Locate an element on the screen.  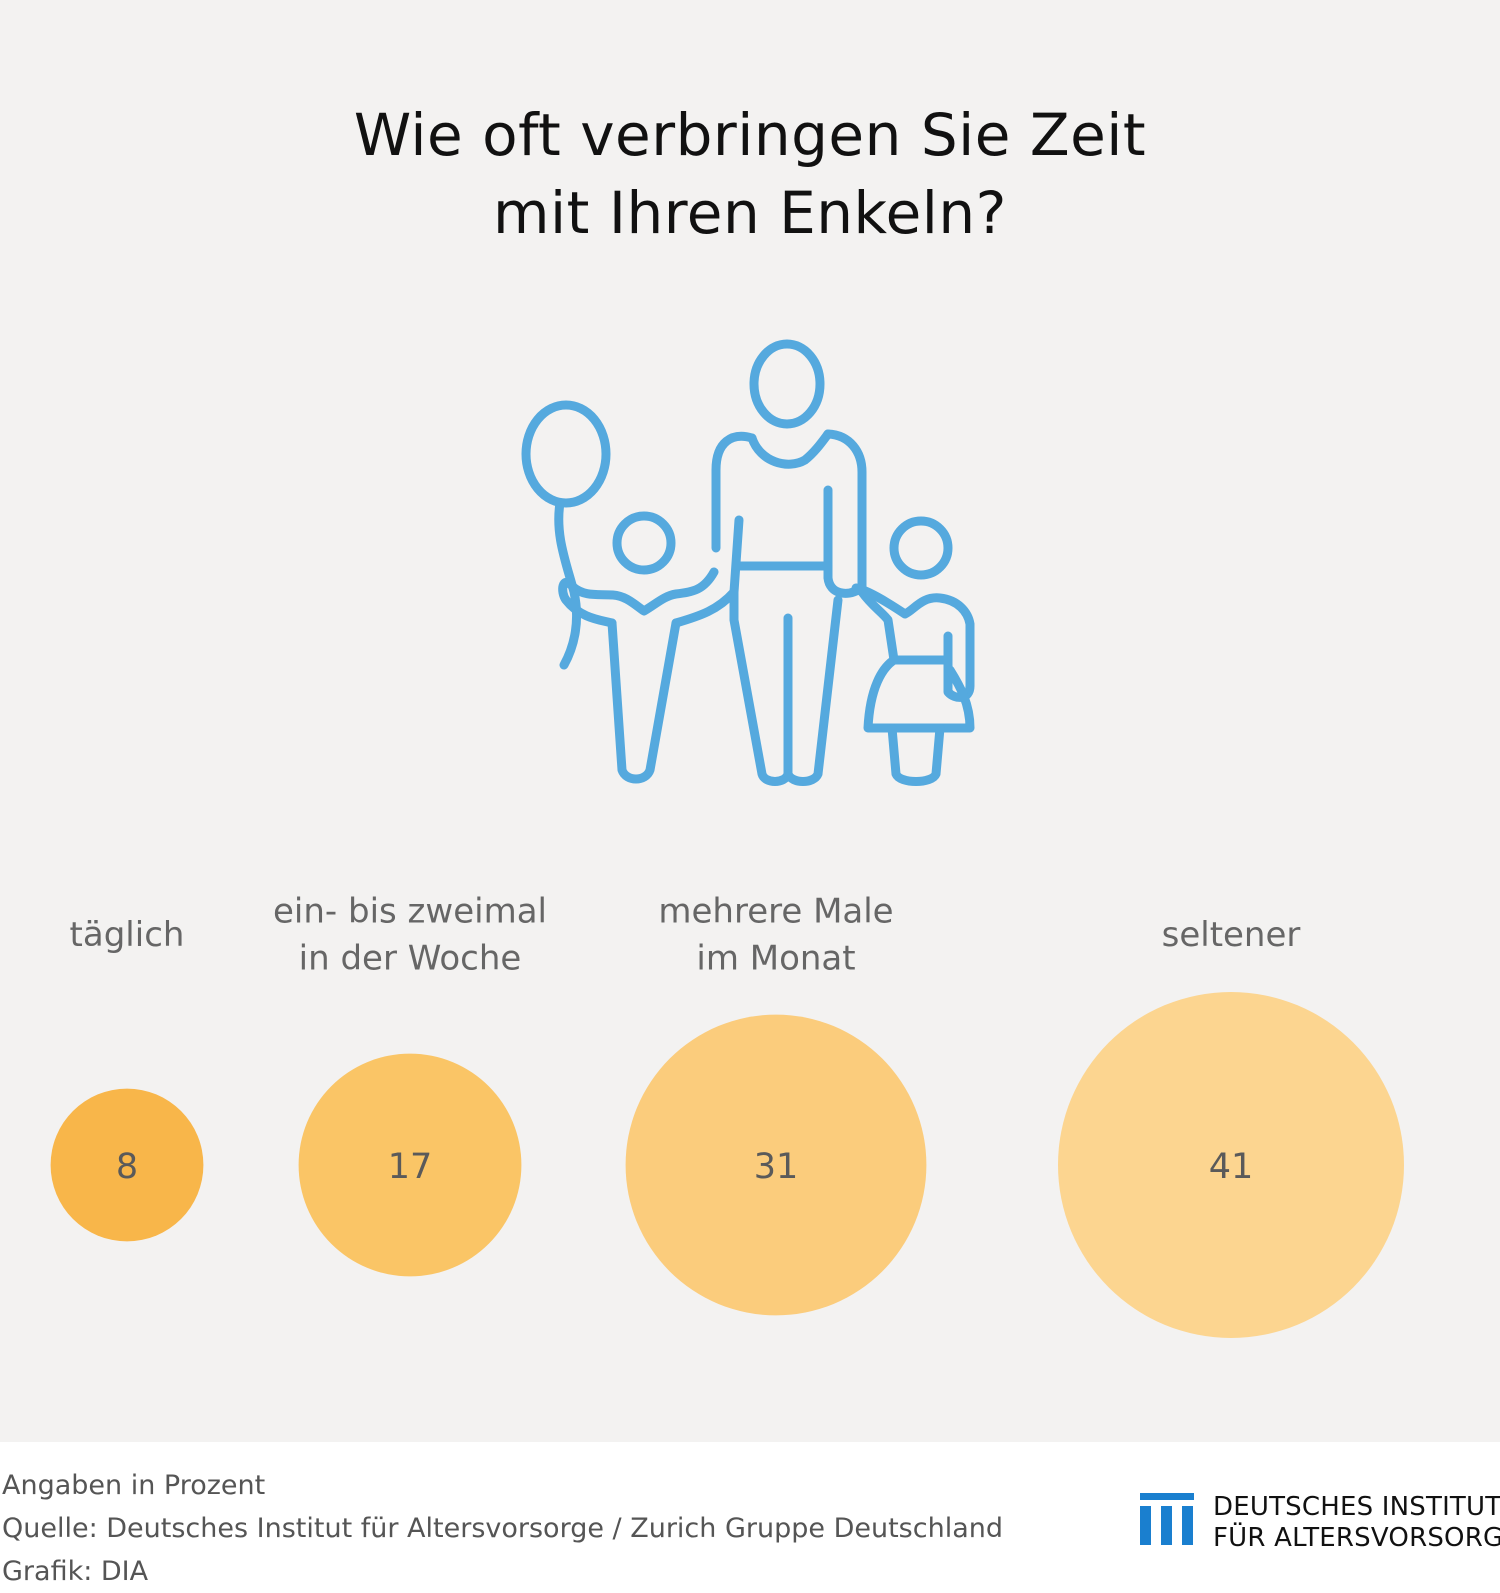
dia-logo-icon is located at coordinates (1167, 1519).